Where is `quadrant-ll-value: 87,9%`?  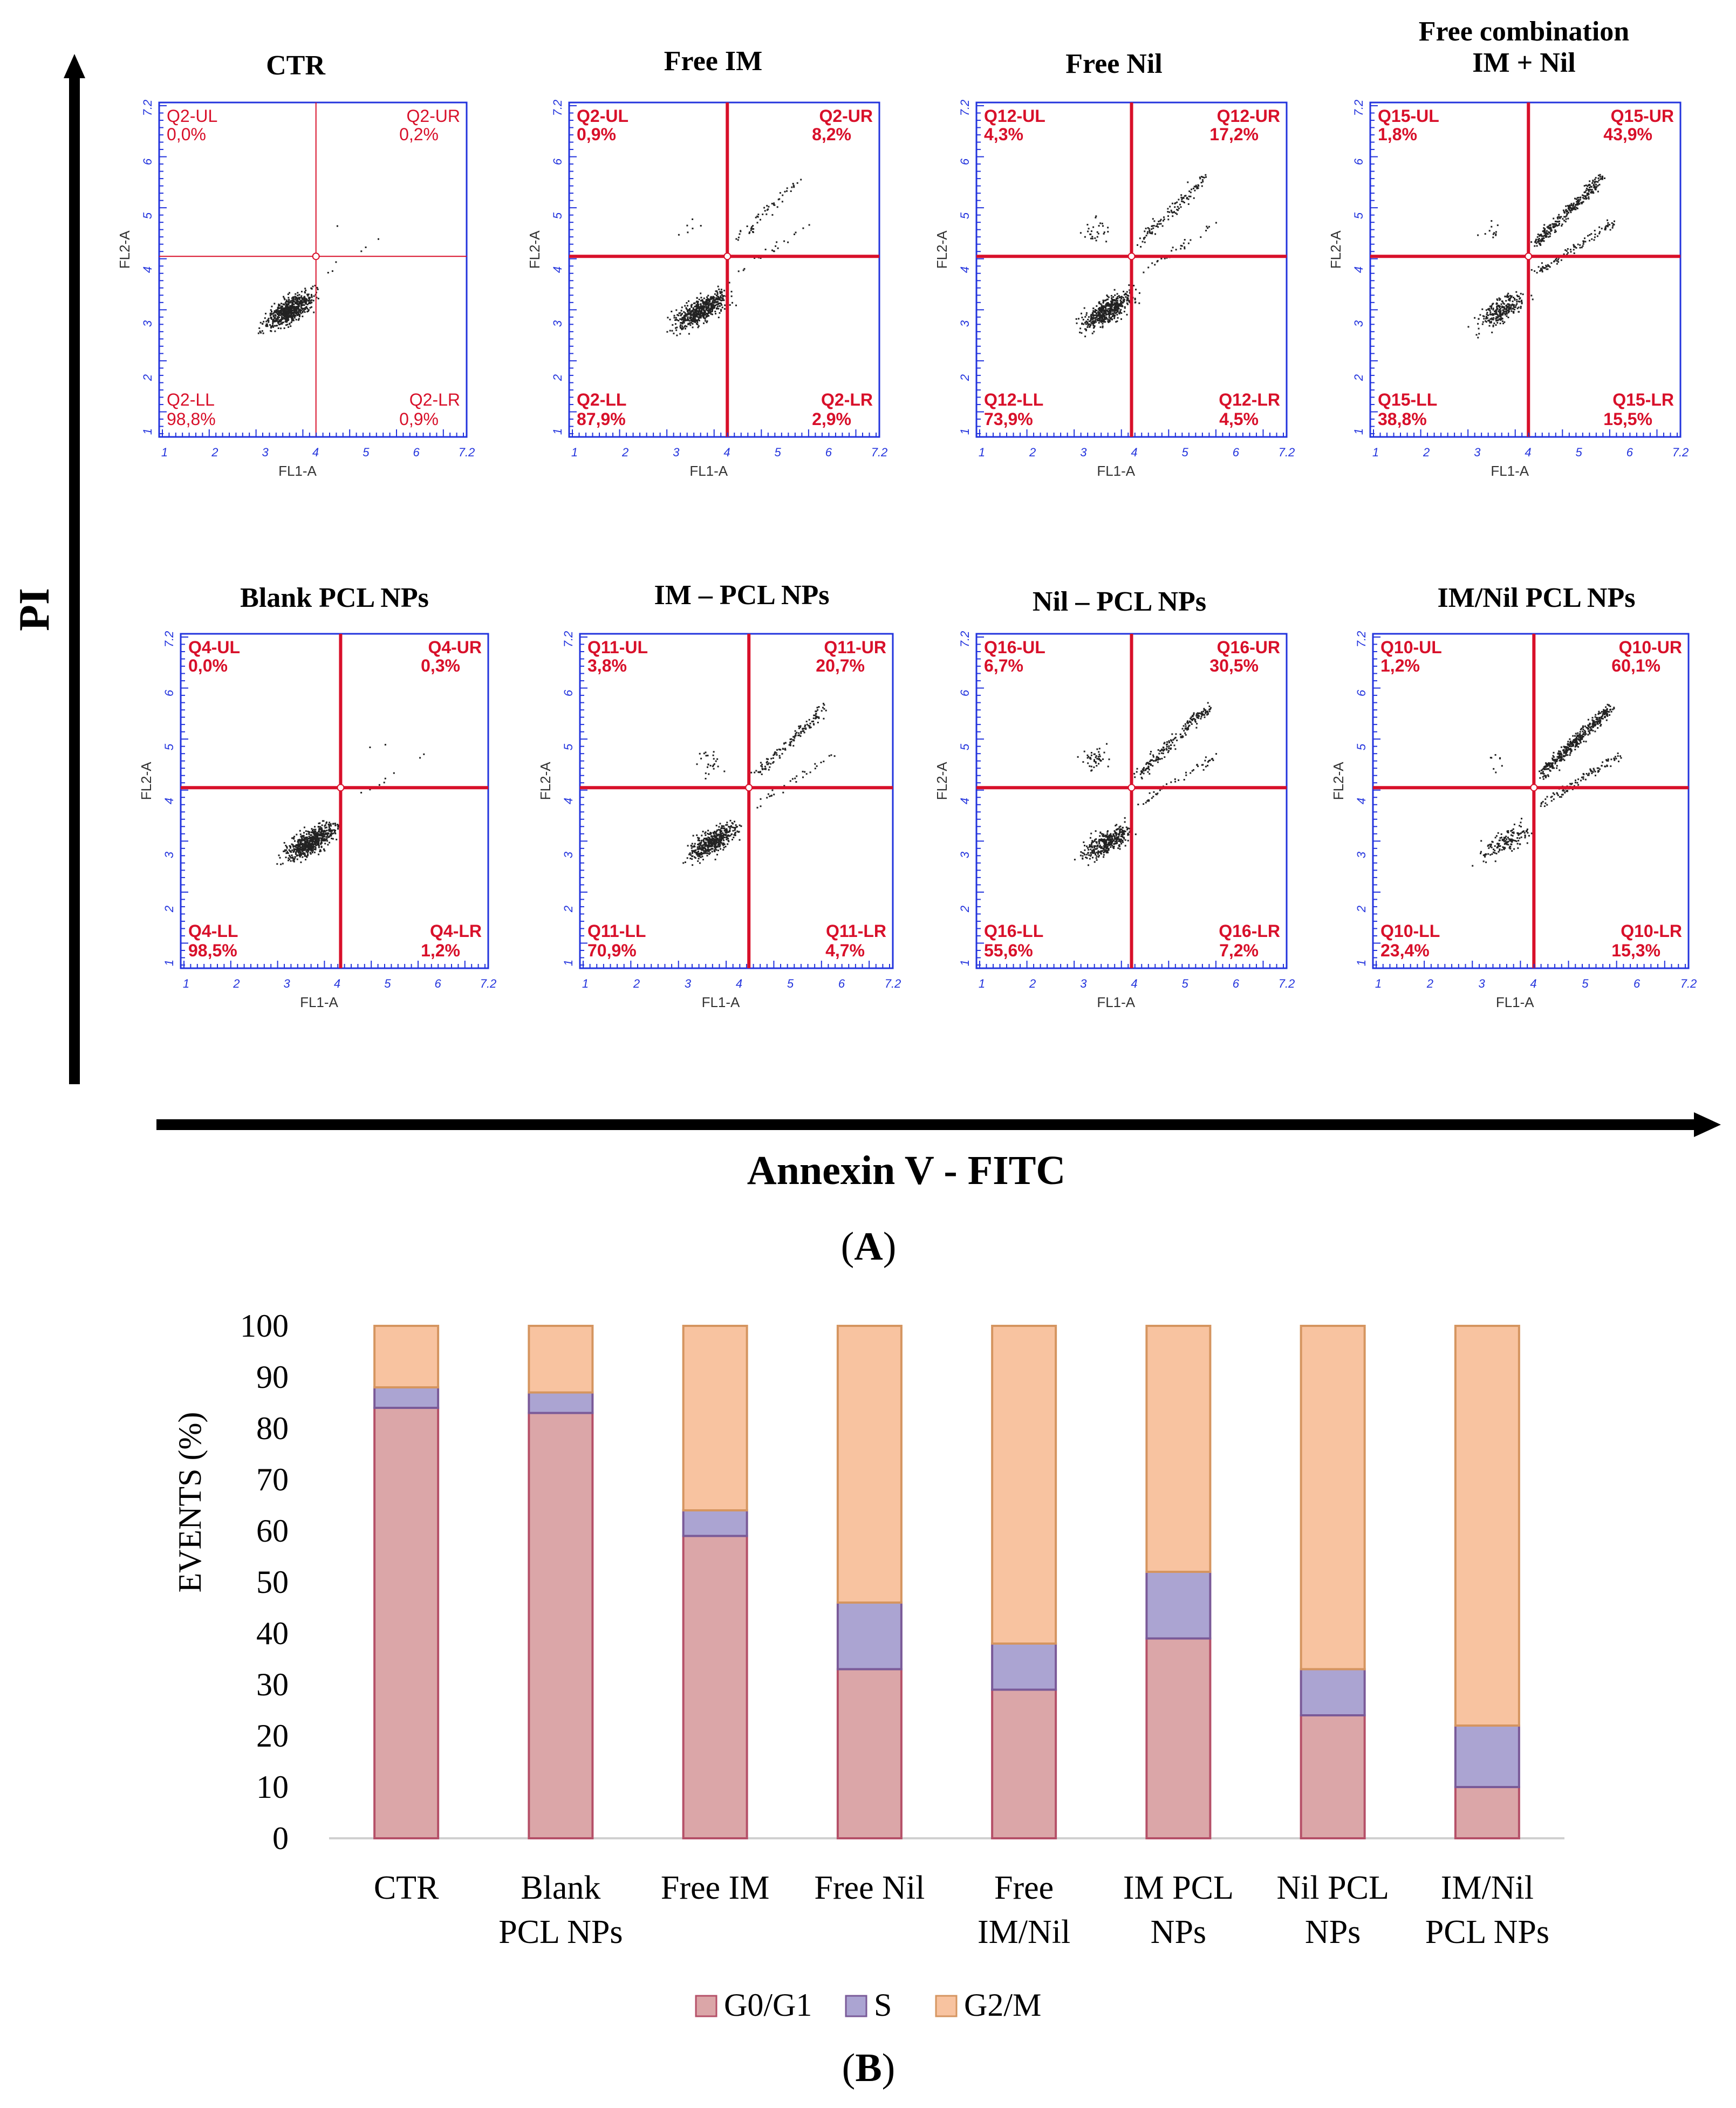
quadrant-ll-value: 87,9% is located at coordinates (601, 419).